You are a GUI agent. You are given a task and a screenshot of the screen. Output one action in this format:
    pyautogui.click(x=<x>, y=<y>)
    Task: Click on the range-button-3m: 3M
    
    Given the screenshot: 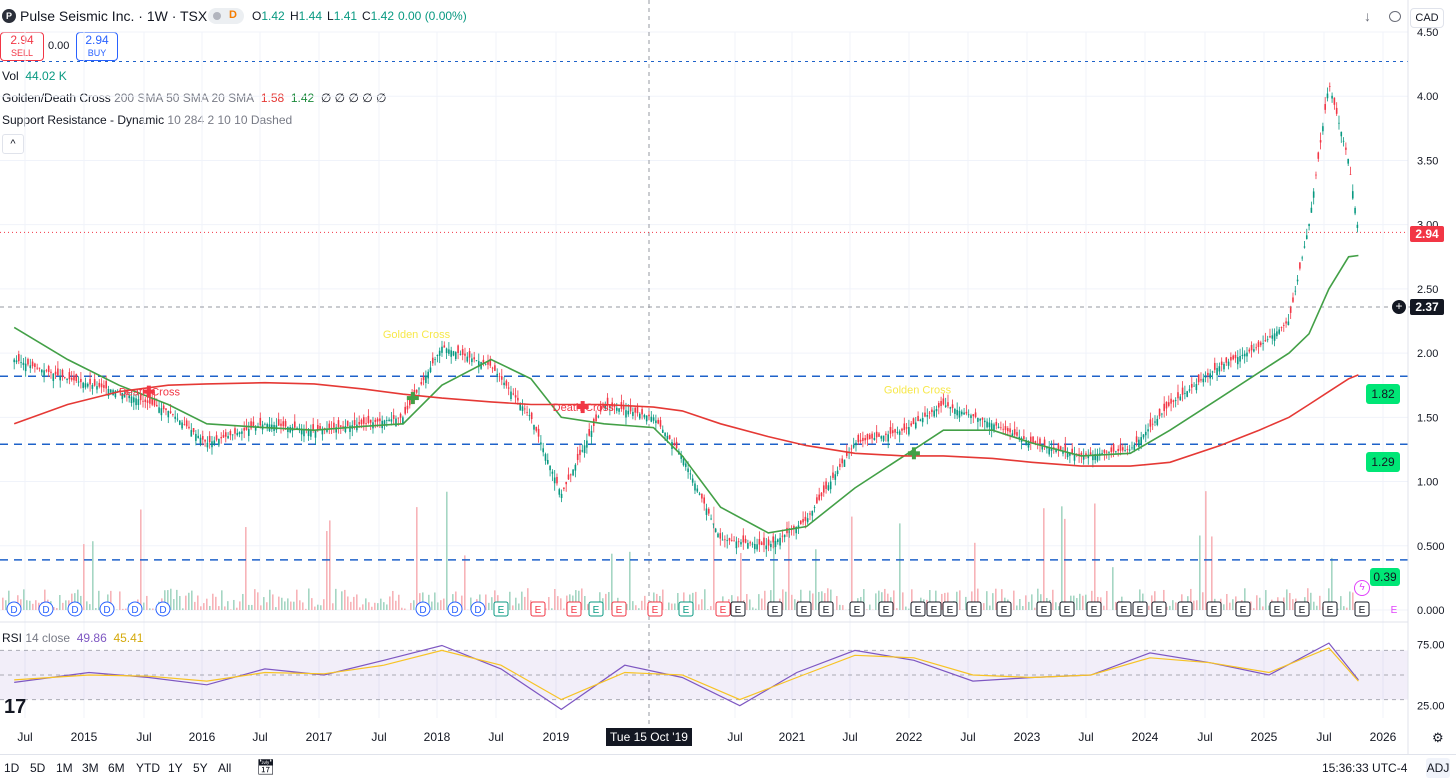 What is the action you would take?
    pyautogui.click(x=90, y=768)
    